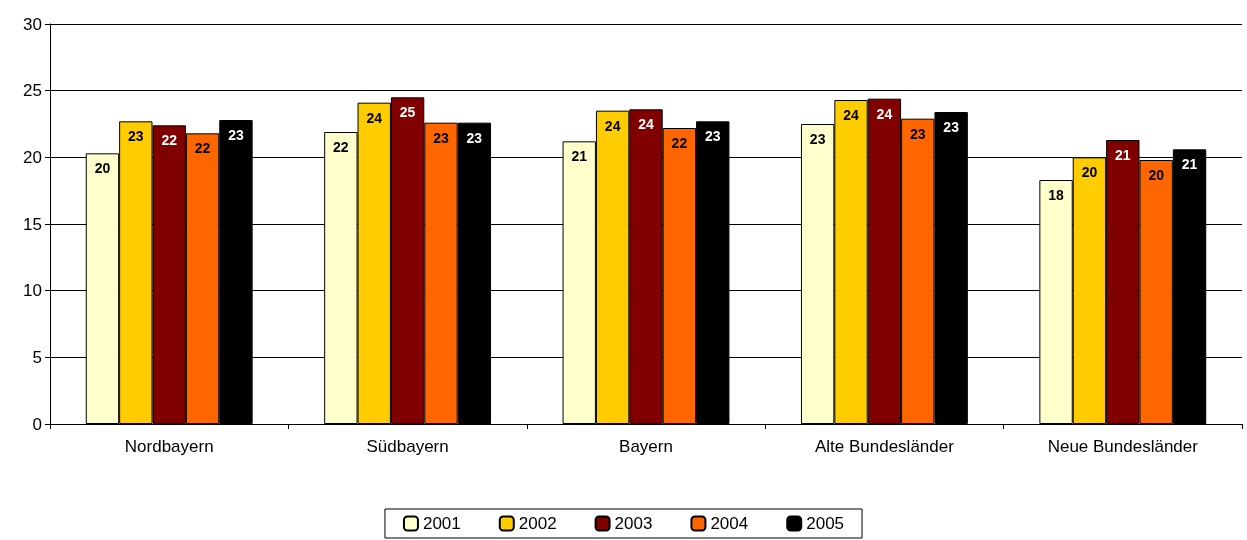 The image size is (1247, 540). I want to click on y-tick-label: 0, so click(37, 424).